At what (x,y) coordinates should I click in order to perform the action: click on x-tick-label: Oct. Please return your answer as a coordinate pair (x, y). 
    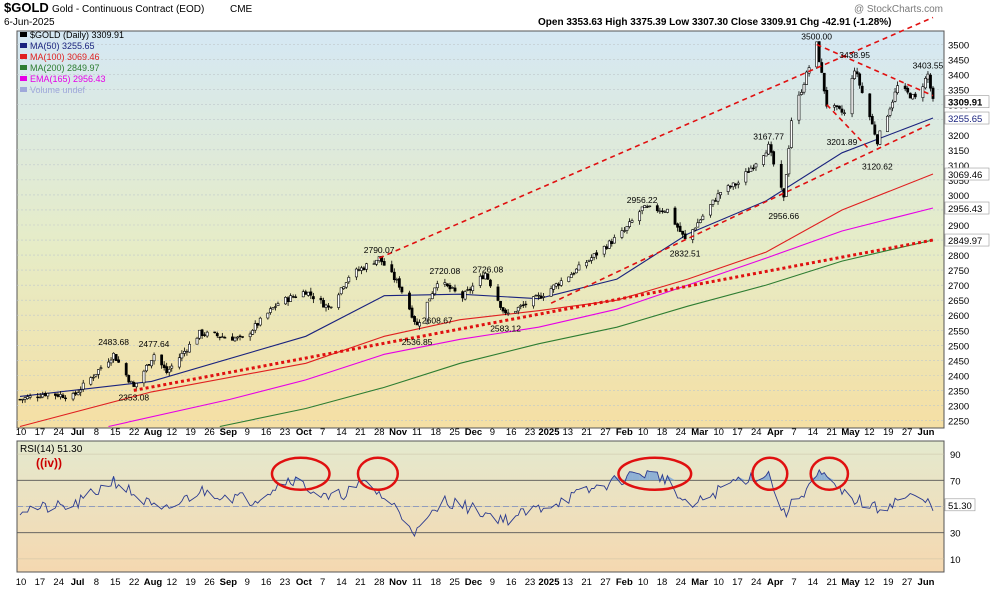
    Looking at the image, I should click on (304, 582).